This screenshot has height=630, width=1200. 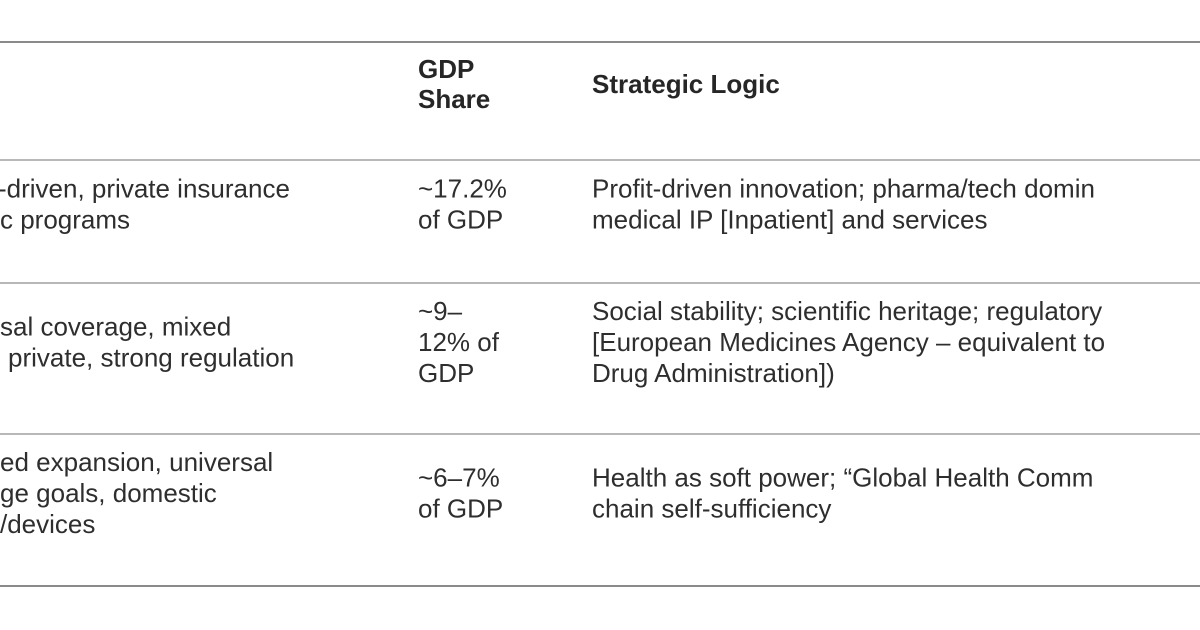 What do you see at coordinates (440, 311) in the screenshot?
I see `table-cell-line: ~9–` at bounding box center [440, 311].